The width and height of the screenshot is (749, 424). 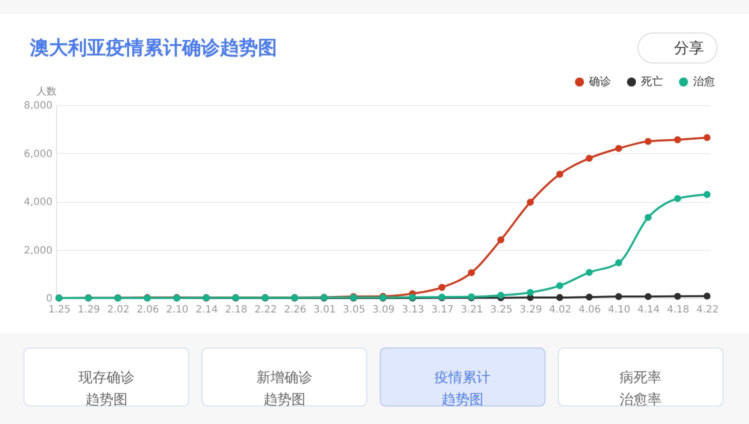 What do you see at coordinates (236, 310) in the screenshot?
I see `x-tick-label: 2.18` at bounding box center [236, 310].